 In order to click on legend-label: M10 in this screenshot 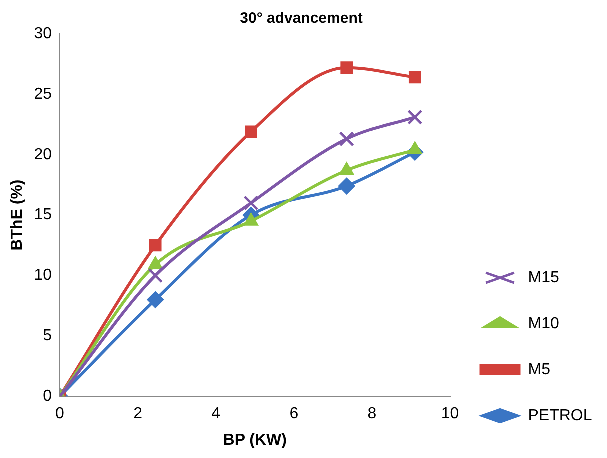, I will do `click(544, 323)`.